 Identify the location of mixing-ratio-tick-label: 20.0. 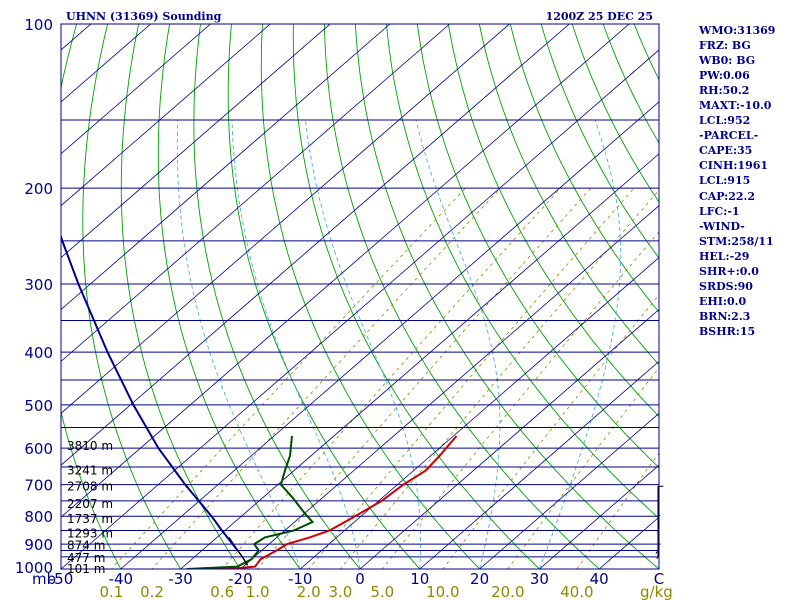
(507, 591).